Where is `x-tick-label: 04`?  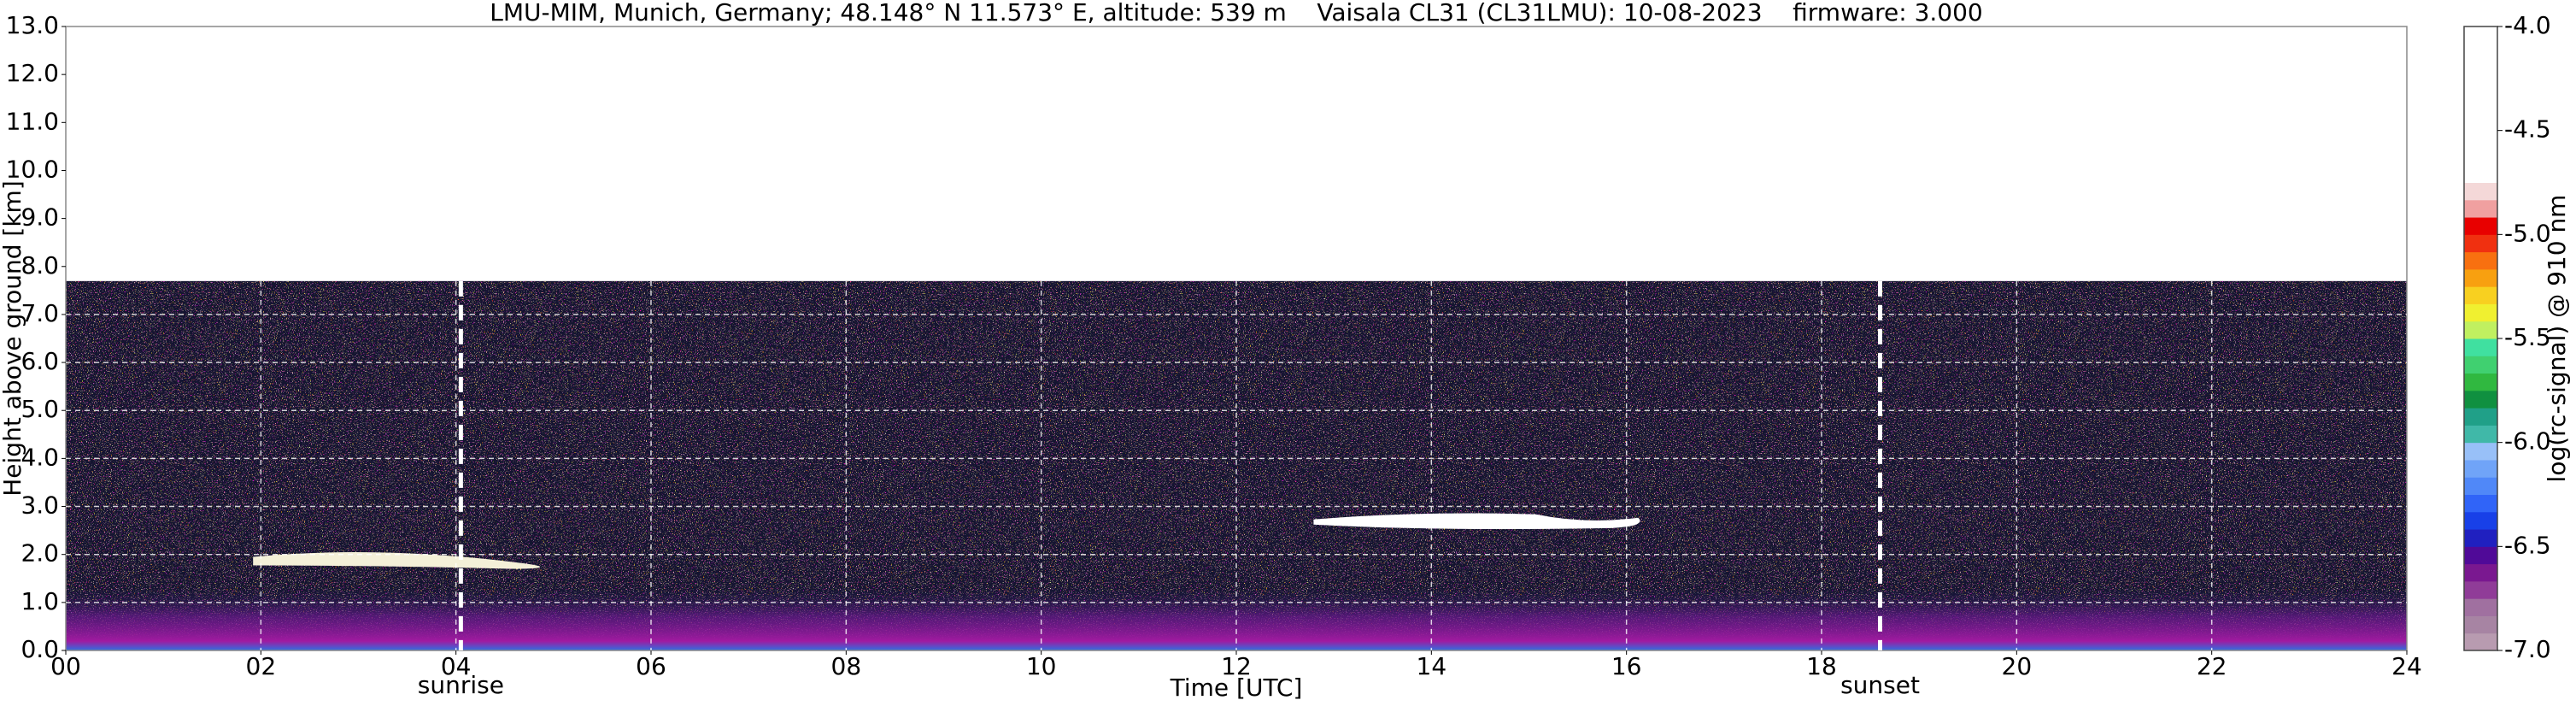
x-tick-label: 04 is located at coordinates (456, 666).